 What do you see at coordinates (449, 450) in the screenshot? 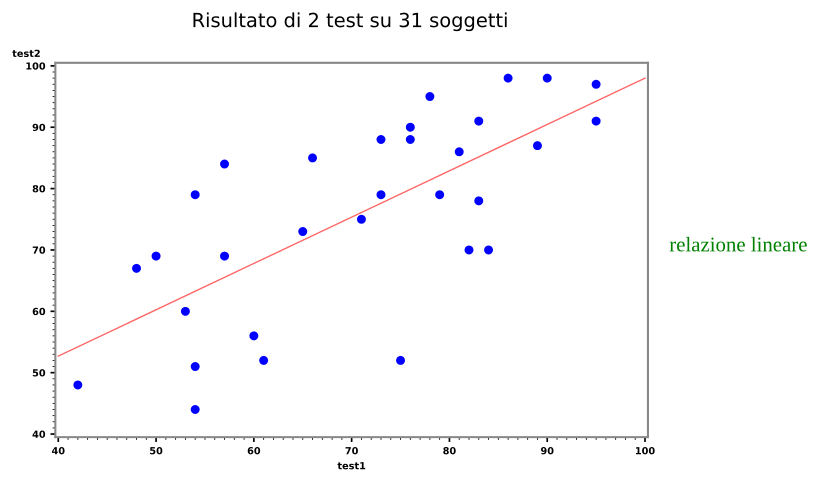
I see `x-tick-label: 80` at bounding box center [449, 450].